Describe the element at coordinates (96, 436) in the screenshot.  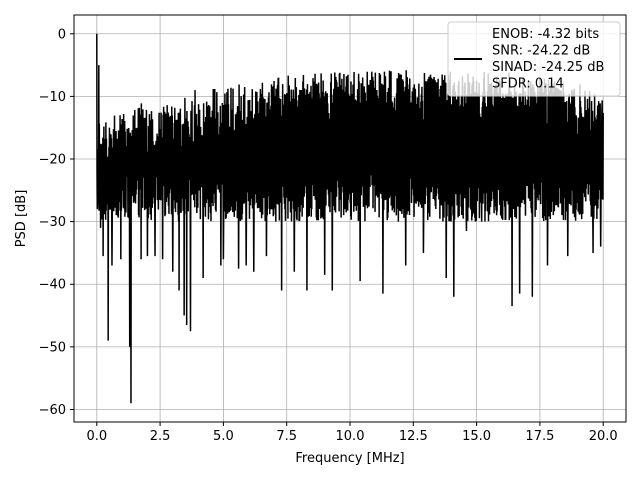
I see `x-tick-label: 0.0` at that location.